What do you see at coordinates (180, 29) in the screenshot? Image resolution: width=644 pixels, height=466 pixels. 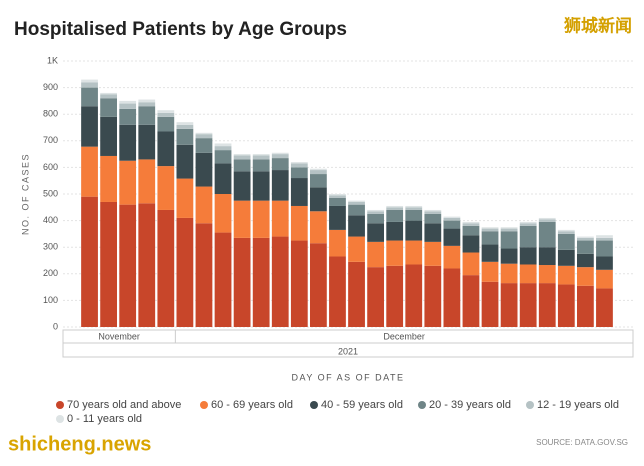 I see `chart-title: Hospitalised Patients by Age Groups` at bounding box center [180, 29].